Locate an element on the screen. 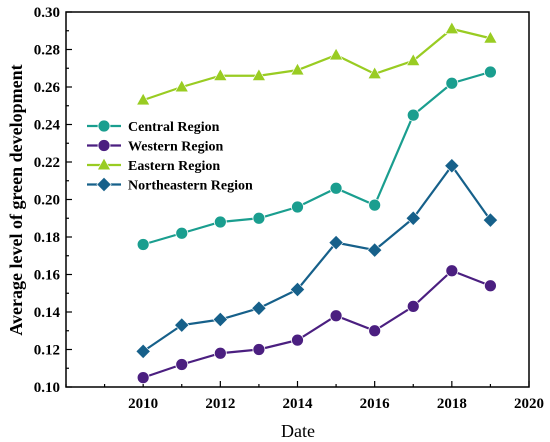 The image size is (550, 442). legend-label: Western Region is located at coordinates (175, 147).